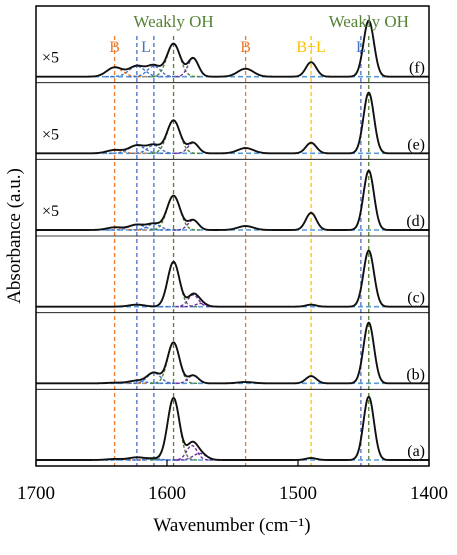 The height and width of the screenshot is (555, 457). I want to click on series-label-0: (a), so click(416, 451).